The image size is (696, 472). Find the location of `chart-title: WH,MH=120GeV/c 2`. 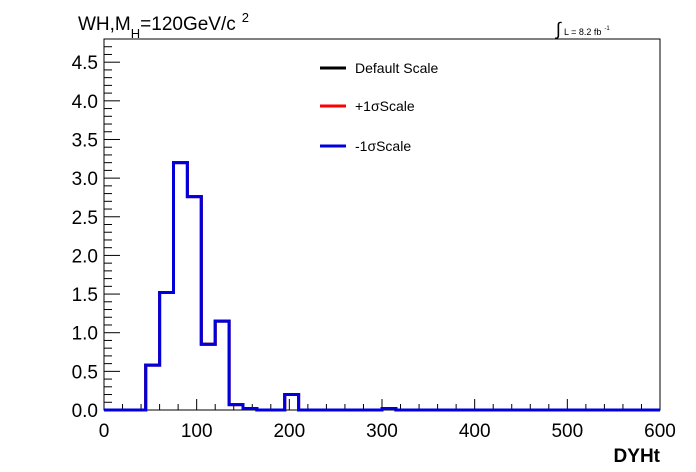

chart-title: WH,MH=120GeV/c 2 is located at coordinates (163, 25).